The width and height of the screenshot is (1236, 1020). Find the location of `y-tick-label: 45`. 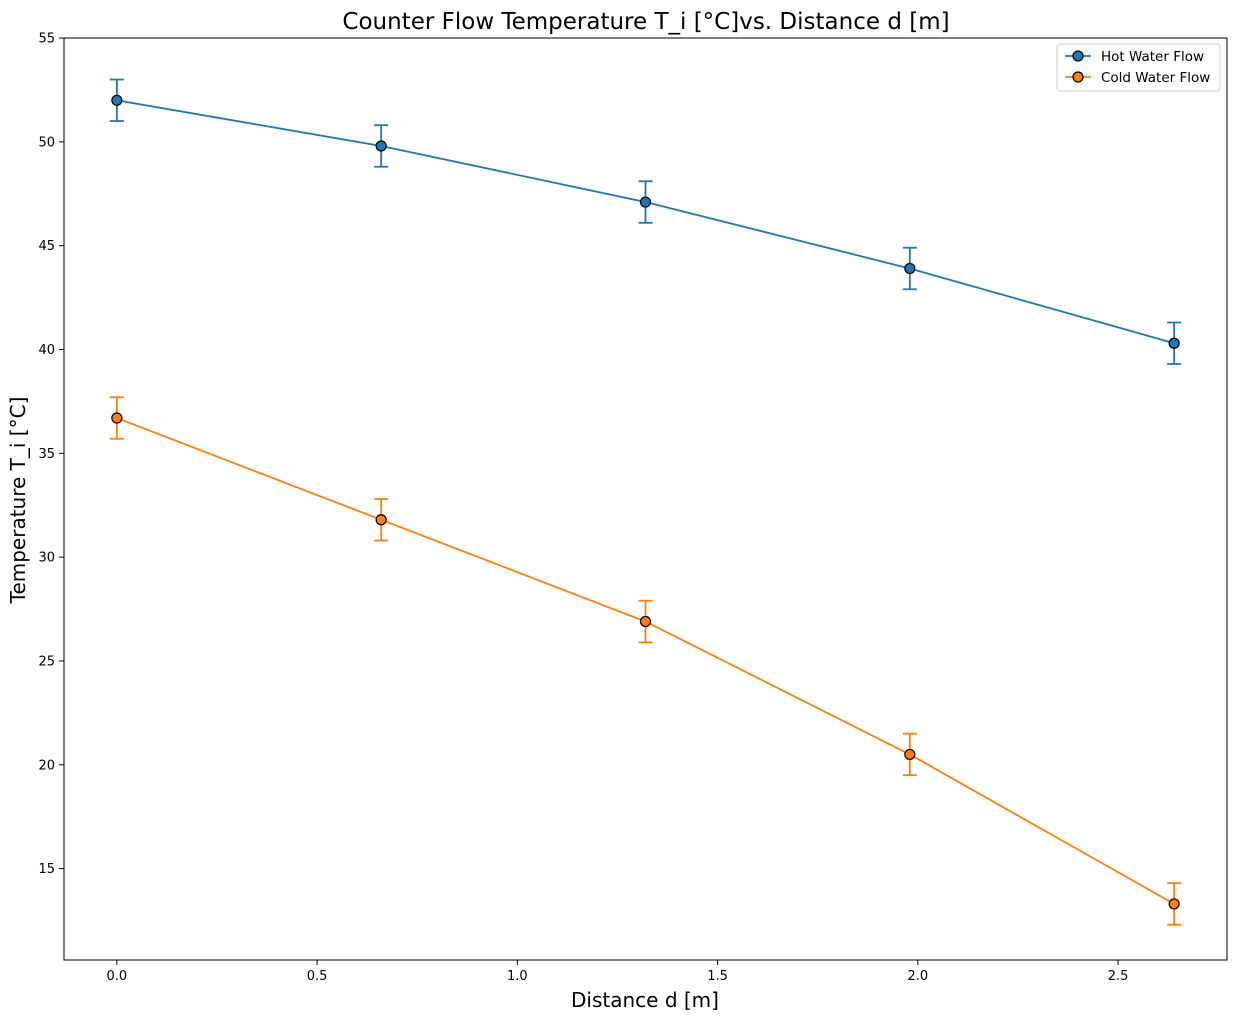

y-tick-label: 45 is located at coordinates (46, 246).